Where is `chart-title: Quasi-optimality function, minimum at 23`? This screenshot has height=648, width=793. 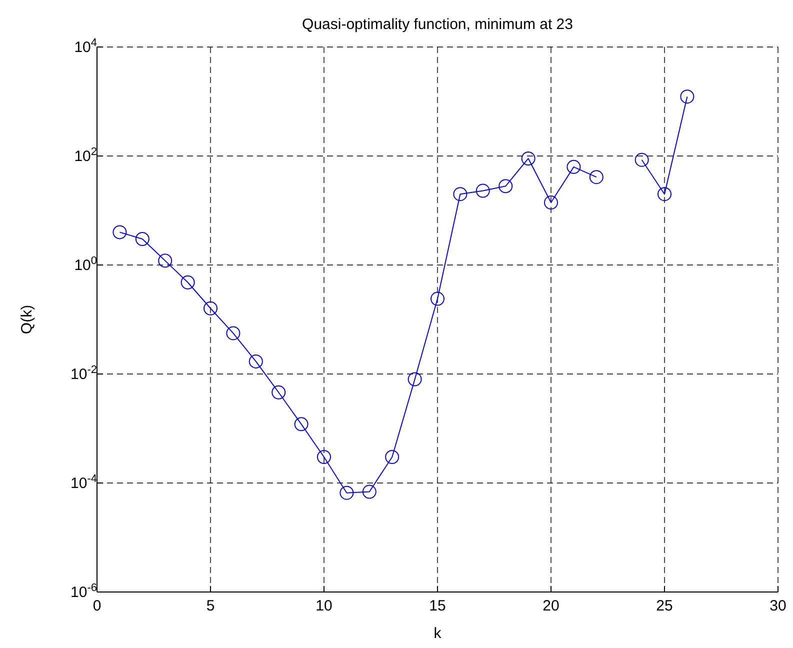
chart-title: Quasi-optimality function, minimum at 23 is located at coordinates (437, 24).